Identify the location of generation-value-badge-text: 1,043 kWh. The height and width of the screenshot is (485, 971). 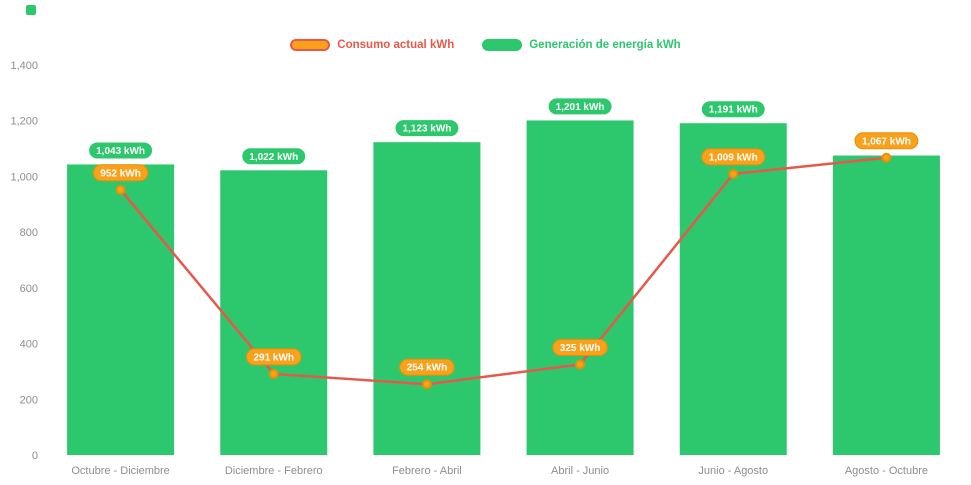
(120, 151).